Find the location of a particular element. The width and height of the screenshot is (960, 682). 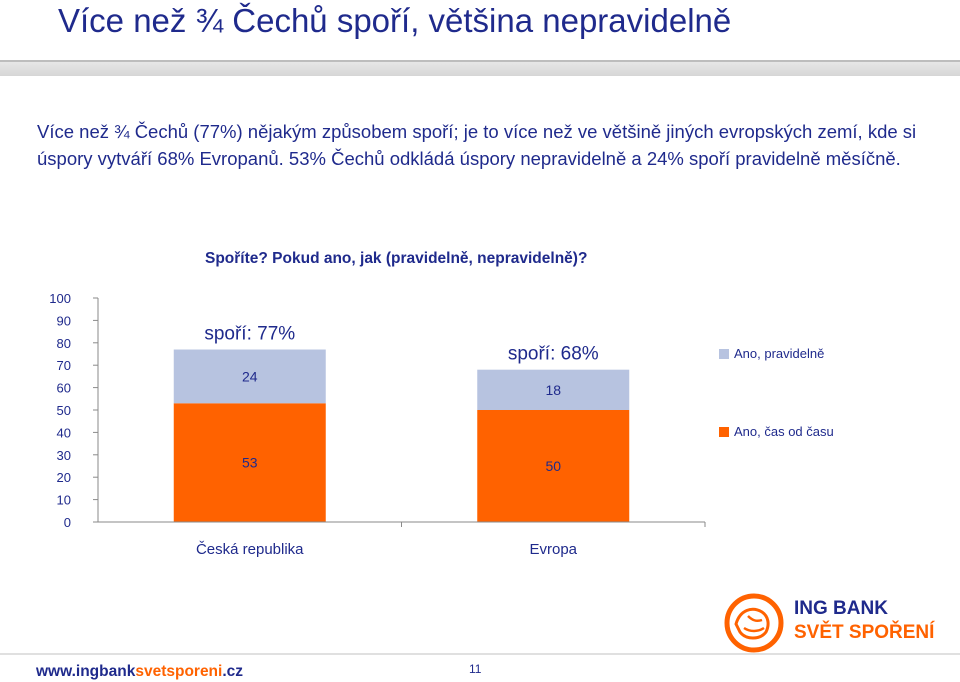

y-axis: 0 10 20 30 40 50 60 70 80 90 100 is located at coordinates (74, 410).